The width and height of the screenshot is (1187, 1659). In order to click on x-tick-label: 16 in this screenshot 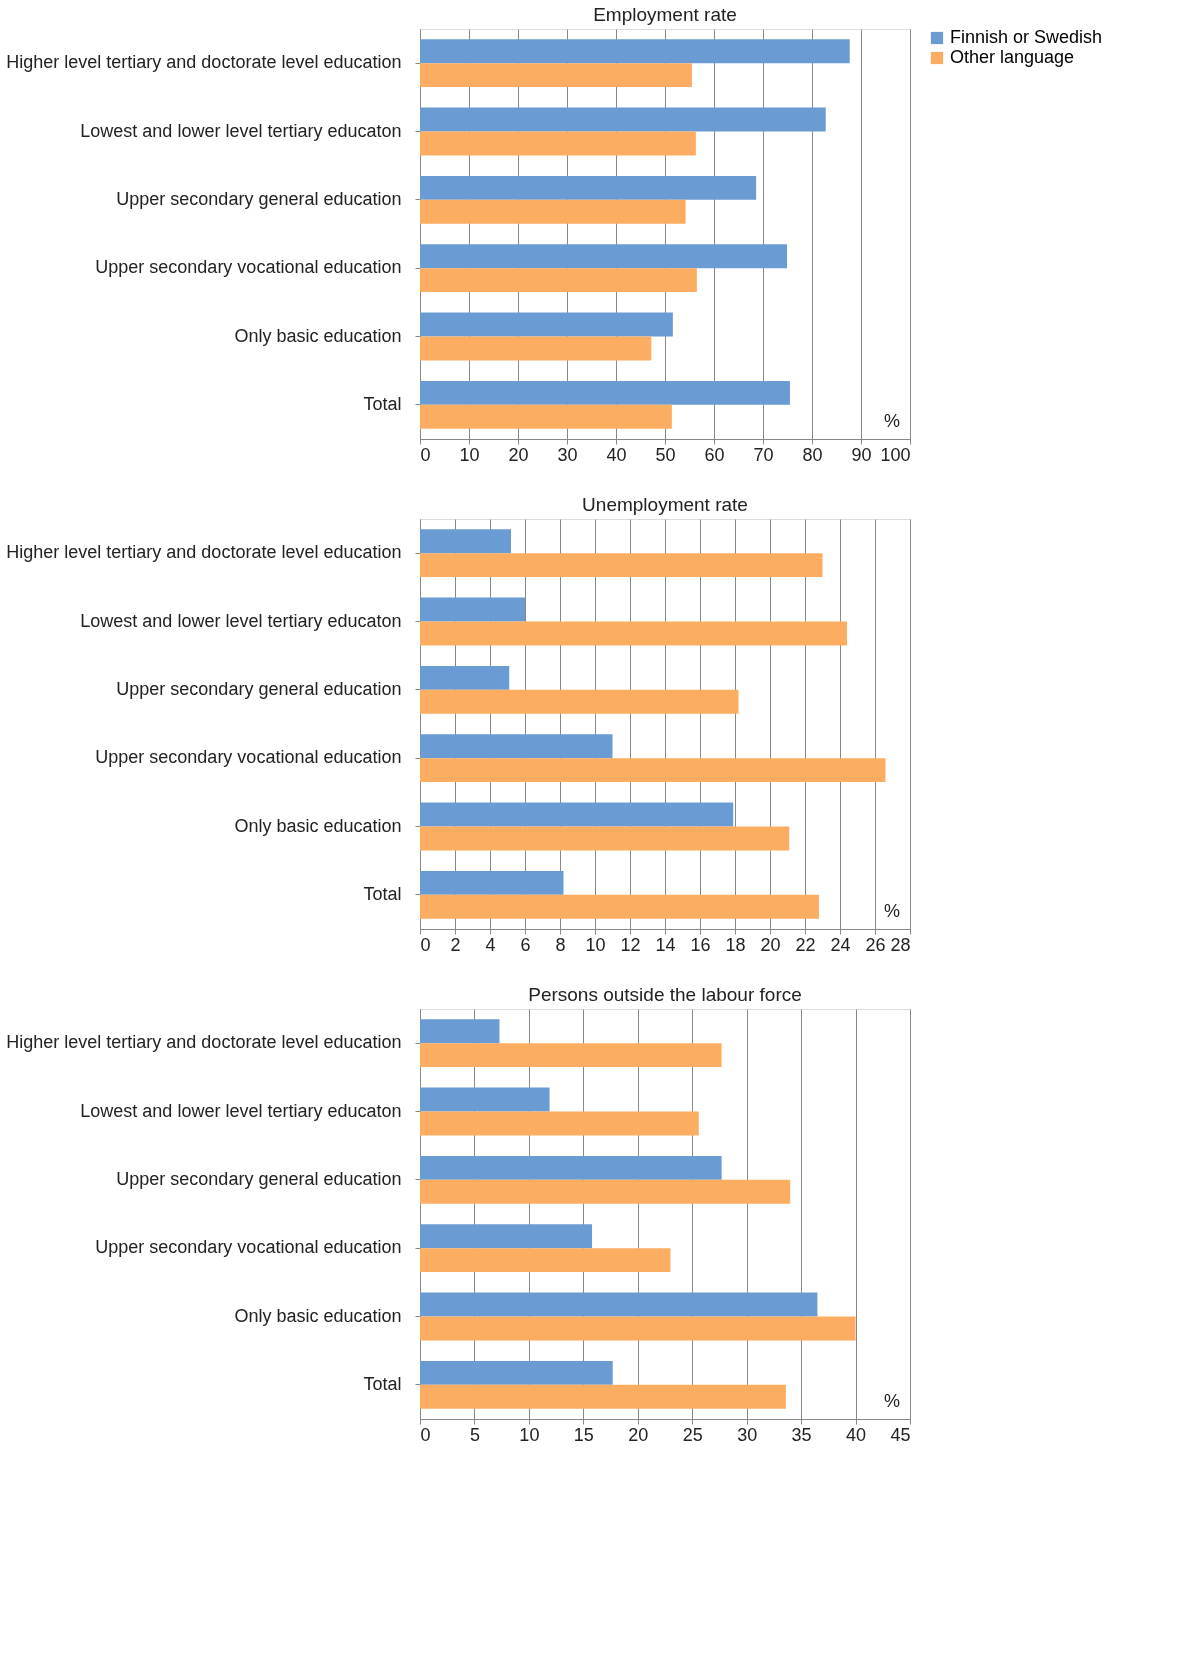, I will do `click(700, 944)`.